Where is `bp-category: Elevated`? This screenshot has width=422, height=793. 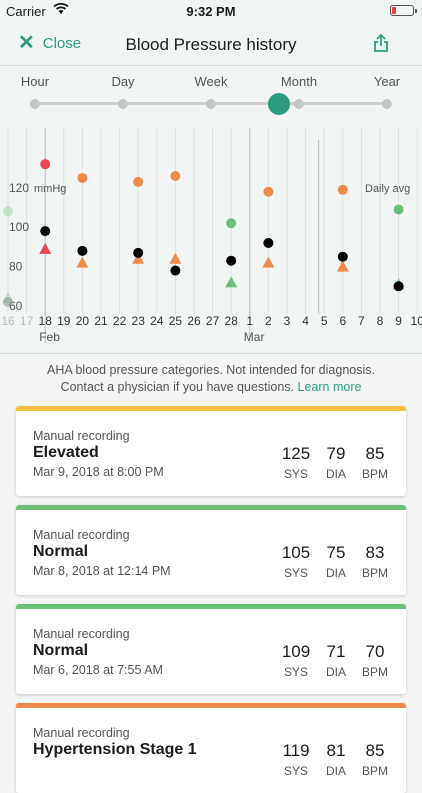 bp-category: Elevated is located at coordinates (66, 452).